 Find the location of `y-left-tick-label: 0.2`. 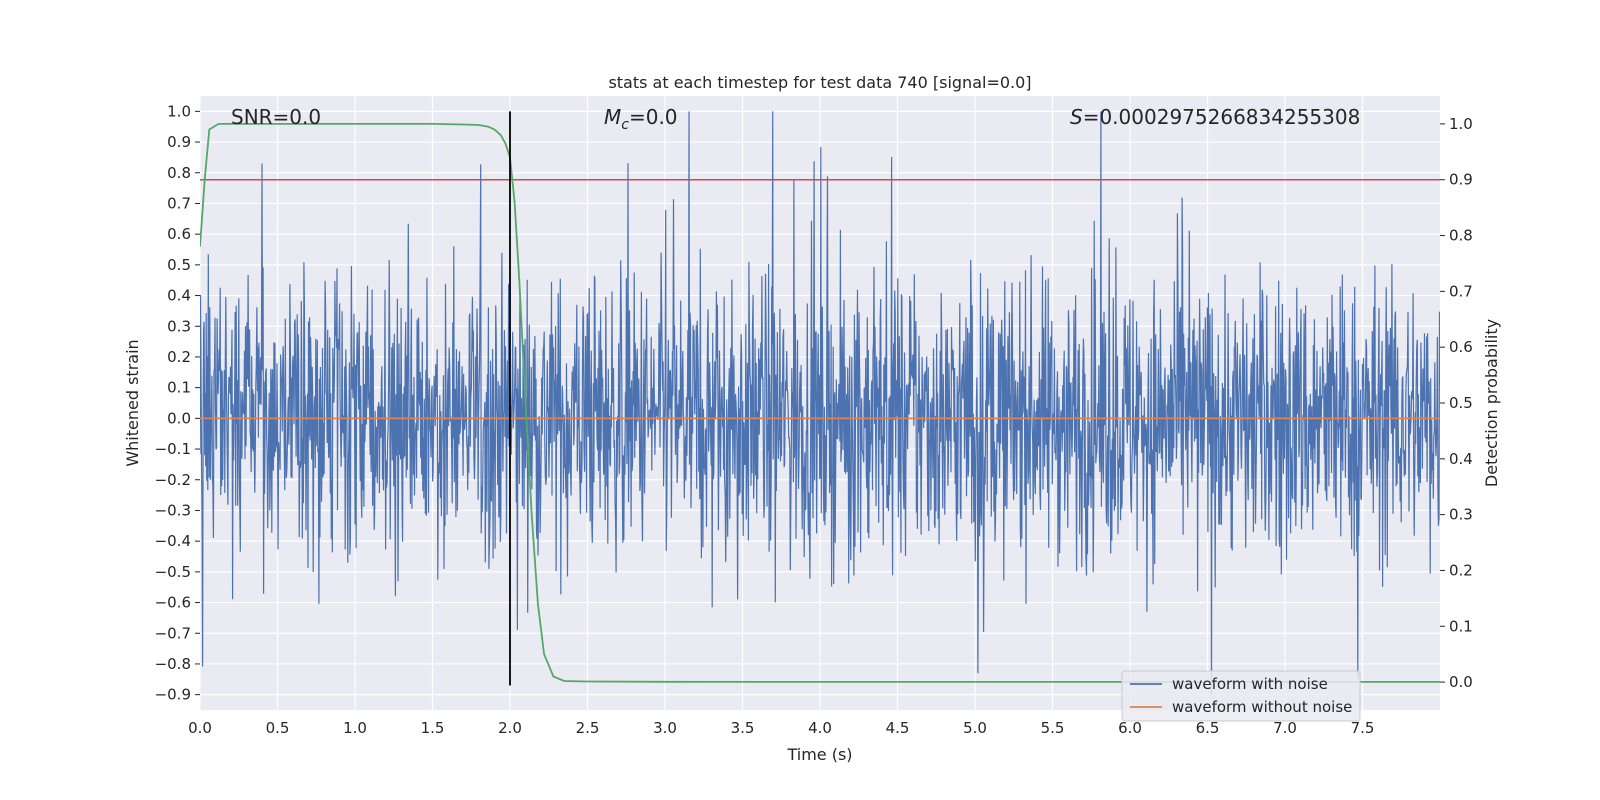

y-left-tick-label: 0.2 is located at coordinates (179, 357).